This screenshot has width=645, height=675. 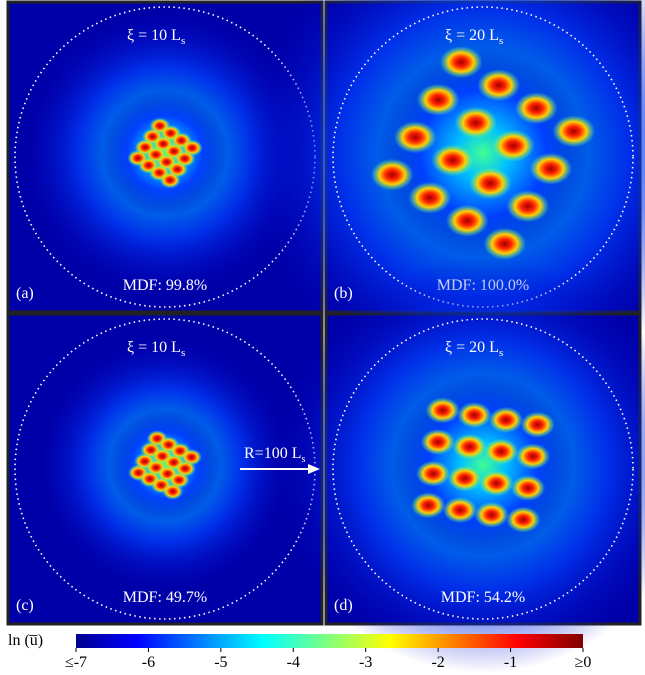 I want to click on colorbar-label: ln (u̅), so click(x=25, y=640).